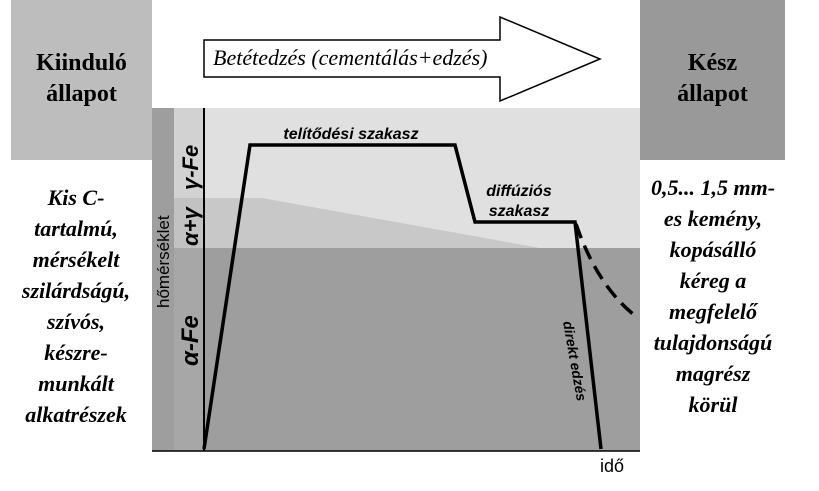 Image resolution: width=819 pixels, height=491 pixels. What do you see at coordinates (76, 197) in the screenshot?
I see `initial-description-line: Kis C-` at bounding box center [76, 197].